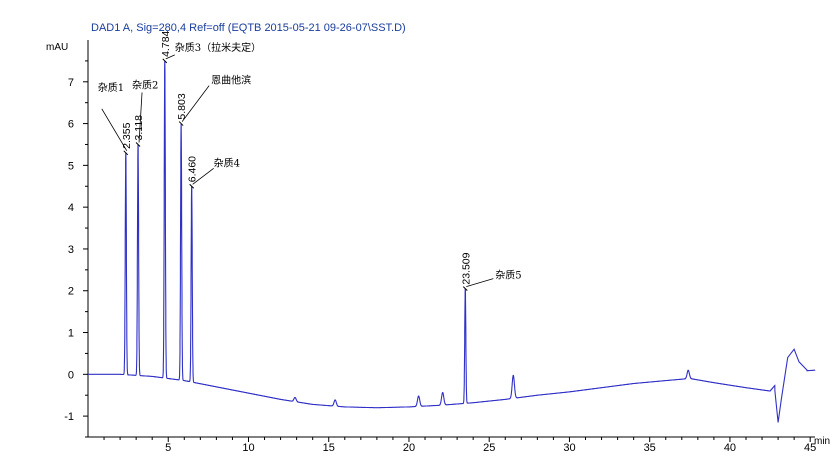 Image resolution: width=833 pixels, height=459 pixels. I want to click on x-tick-label: 35, so click(650, 448).